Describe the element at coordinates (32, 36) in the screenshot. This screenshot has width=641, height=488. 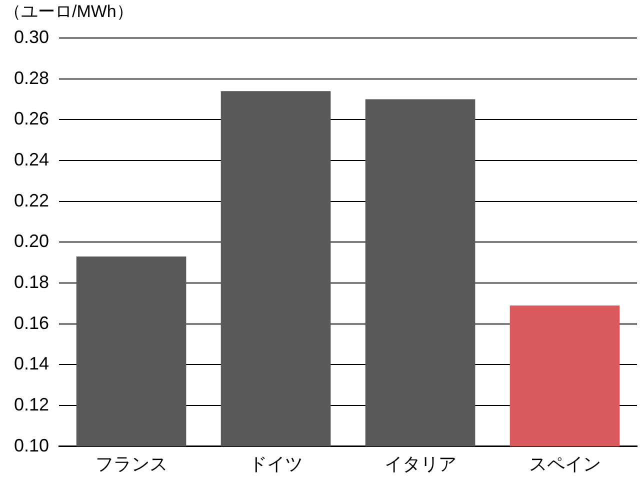
I see `y-tick-label: 0.30` at that location.